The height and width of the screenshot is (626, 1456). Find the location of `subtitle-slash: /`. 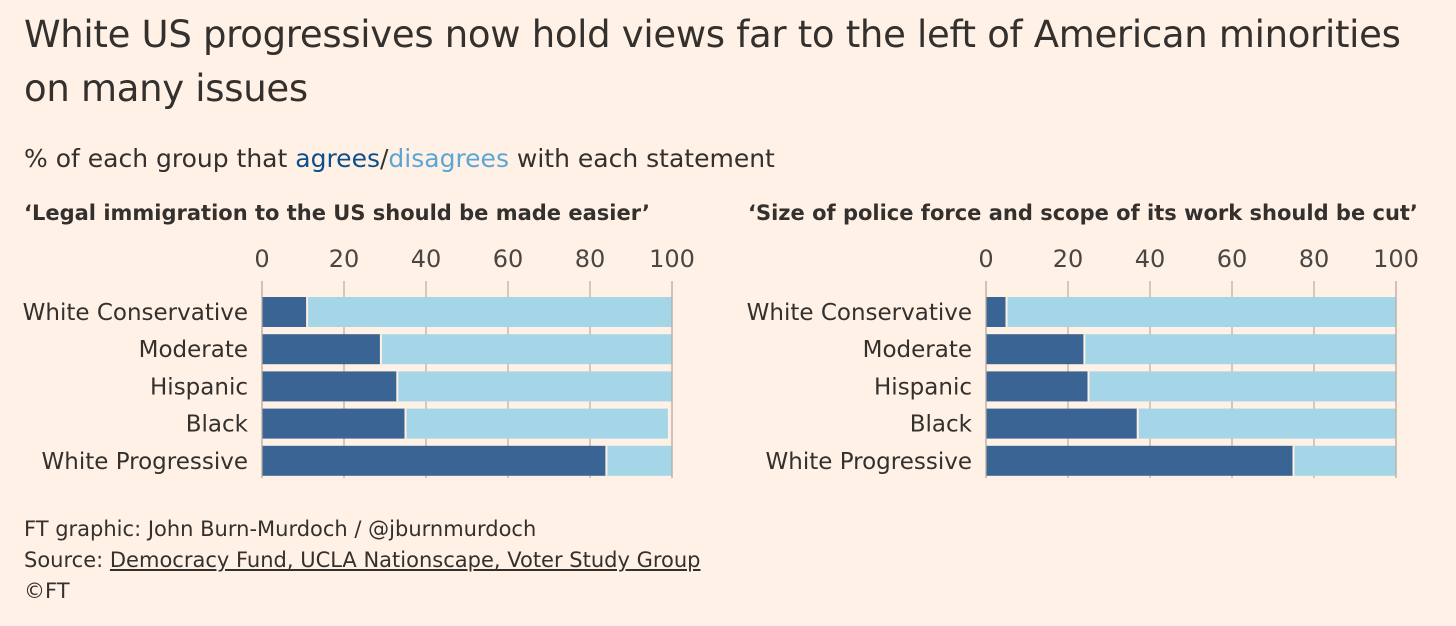

subtitle-slash: / is located at coordinates (384, 158).